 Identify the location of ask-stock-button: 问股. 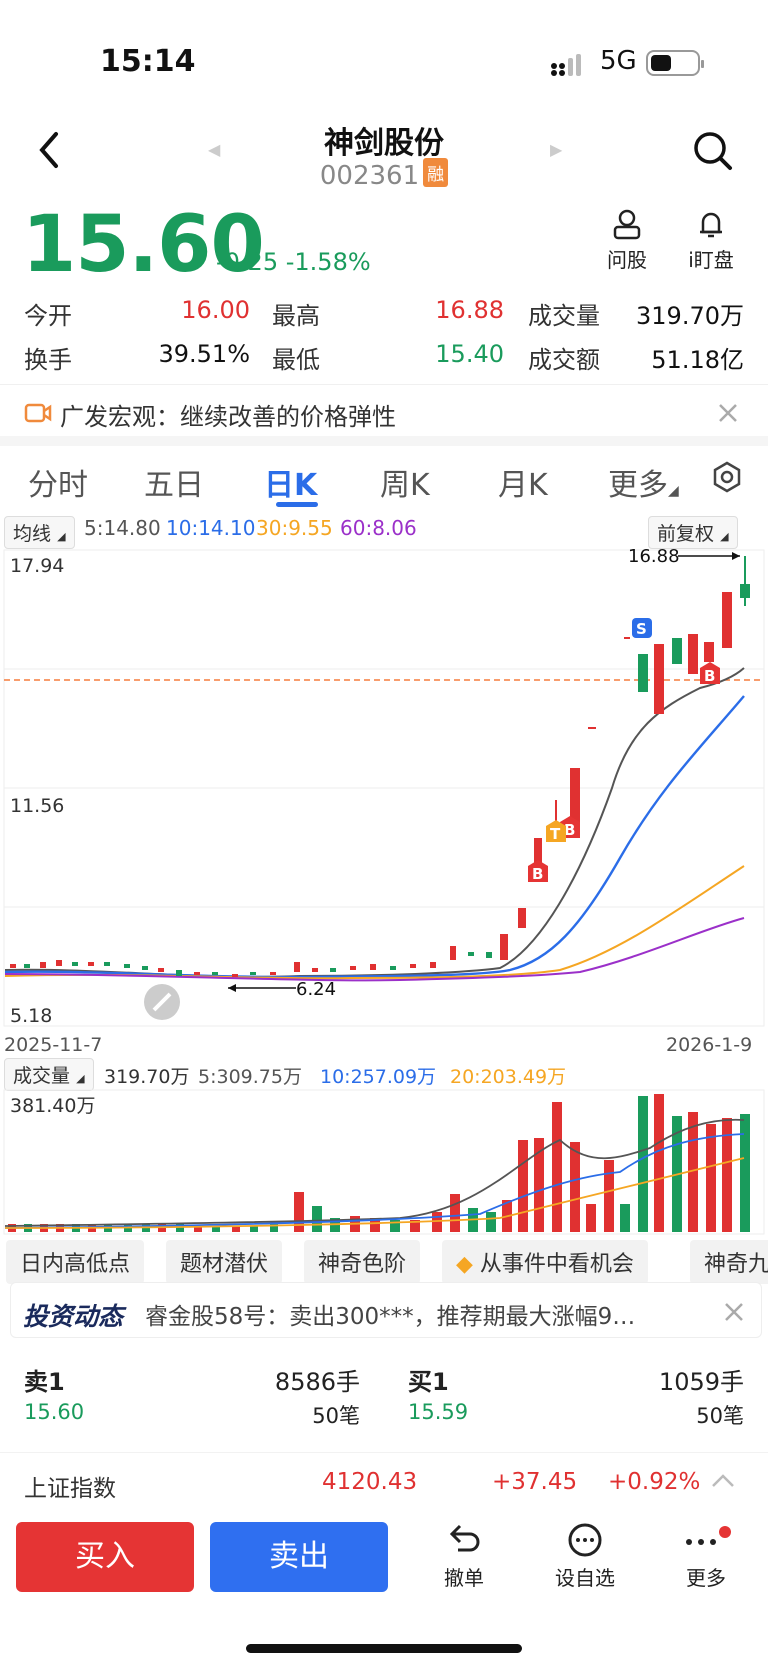
(627, 240).